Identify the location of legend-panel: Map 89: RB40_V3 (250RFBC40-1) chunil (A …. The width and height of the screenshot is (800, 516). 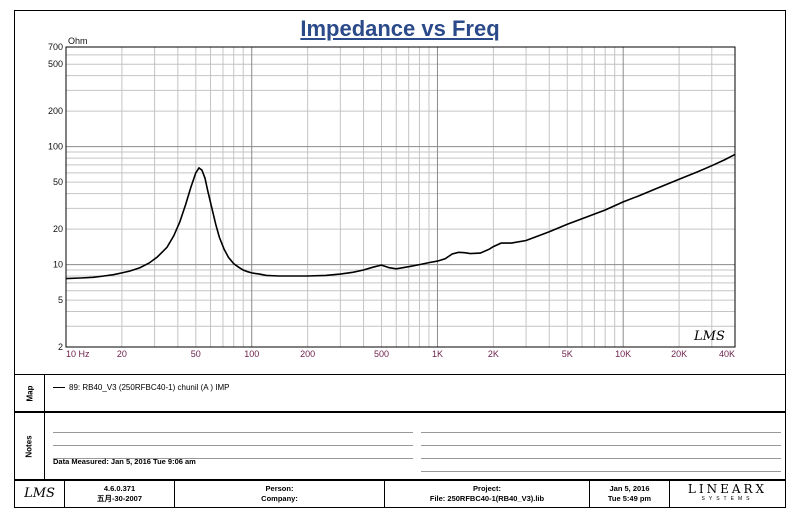
(400, 393).